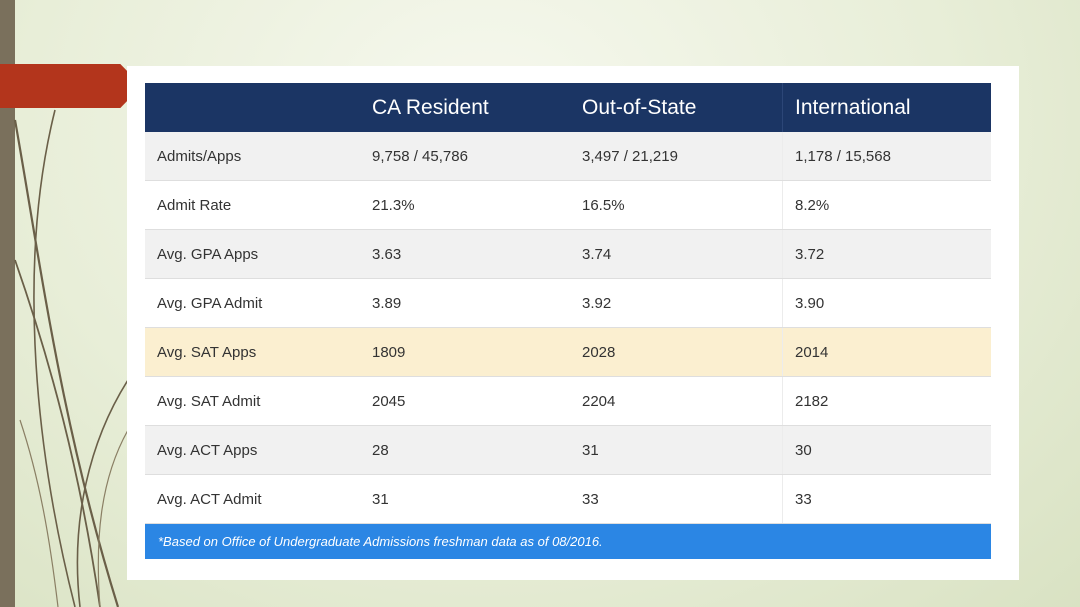 This screenshot has width=1080, height=607. Describe the element at coordinates (886, 107) in the screenshot. I see `header-cell-international: International` at that location.